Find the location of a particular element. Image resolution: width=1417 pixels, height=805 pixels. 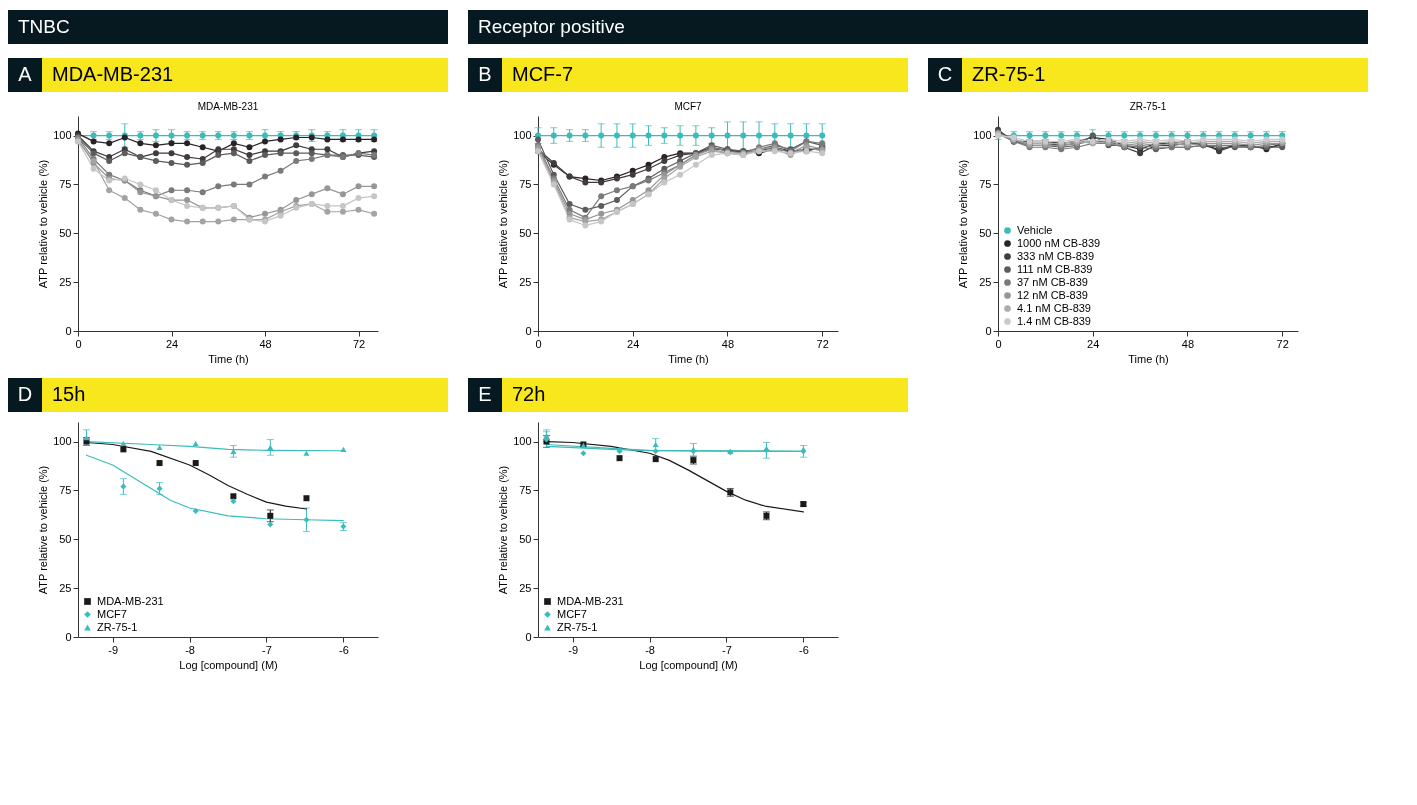

legend-label: 4.1 nM CB-839 is located at coordinates (1054, 307).